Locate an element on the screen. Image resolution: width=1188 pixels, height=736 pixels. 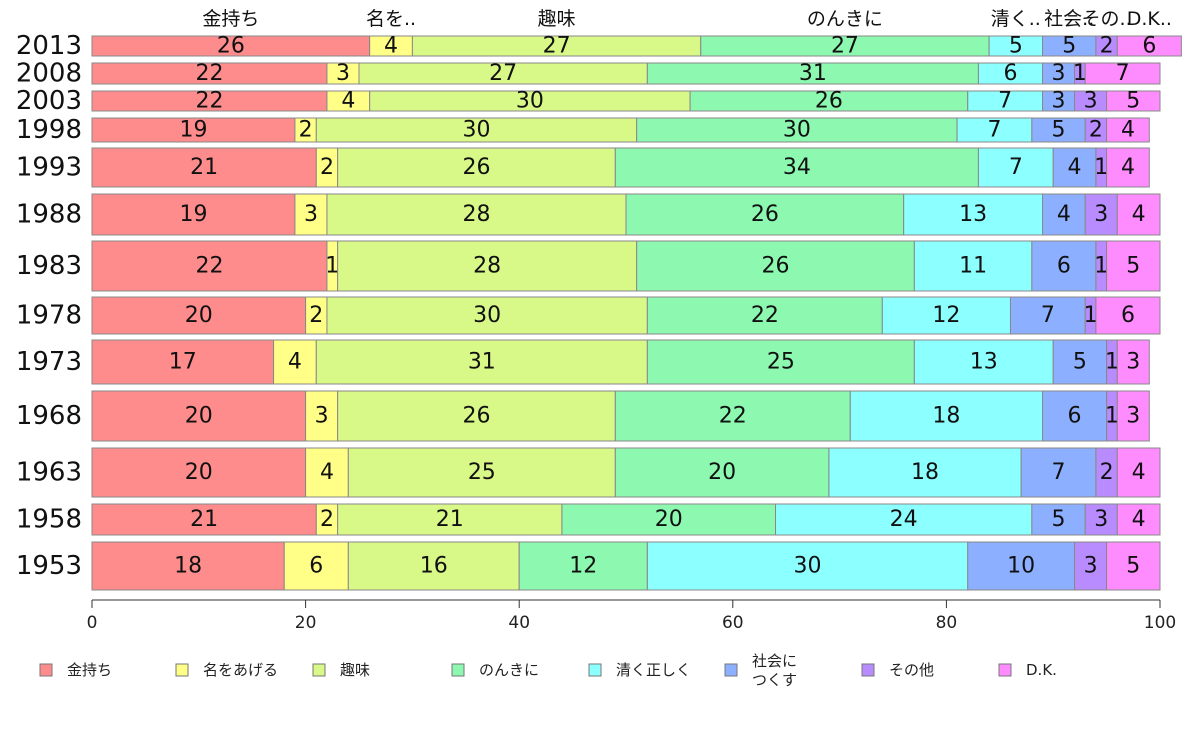
data-label-2013-series-2: 27 is located at coordinates (557, 46).